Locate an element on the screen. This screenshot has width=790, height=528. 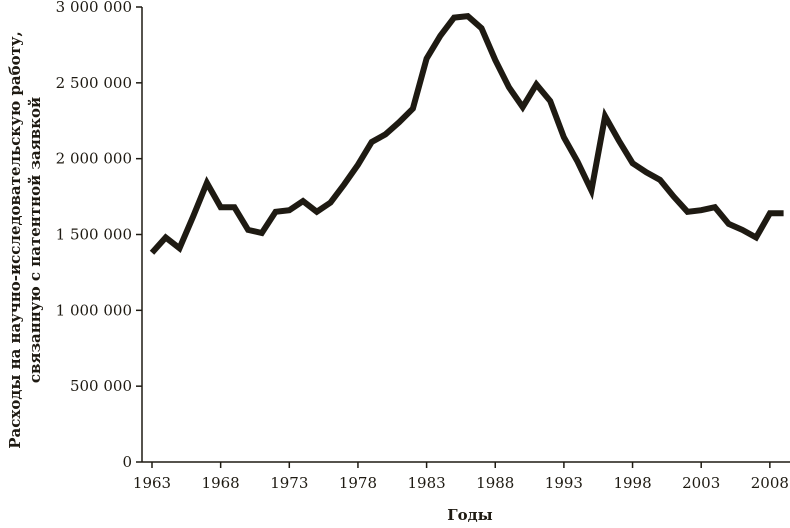
x-tick-label: 1993 is located at coordinates (564, 483).